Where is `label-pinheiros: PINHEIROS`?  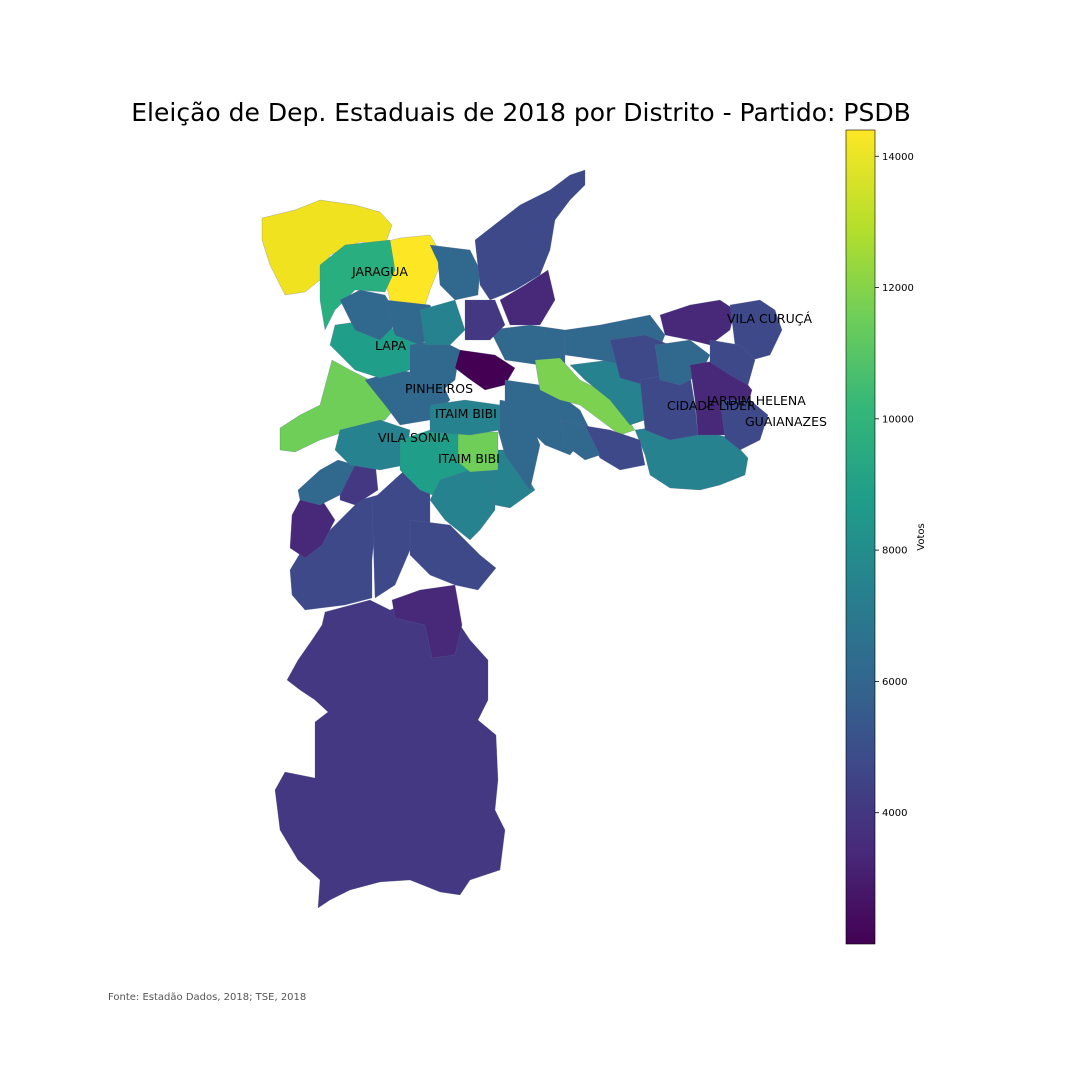
label-pinheiros: PINHEIROS is located at coordinates (439, 388).